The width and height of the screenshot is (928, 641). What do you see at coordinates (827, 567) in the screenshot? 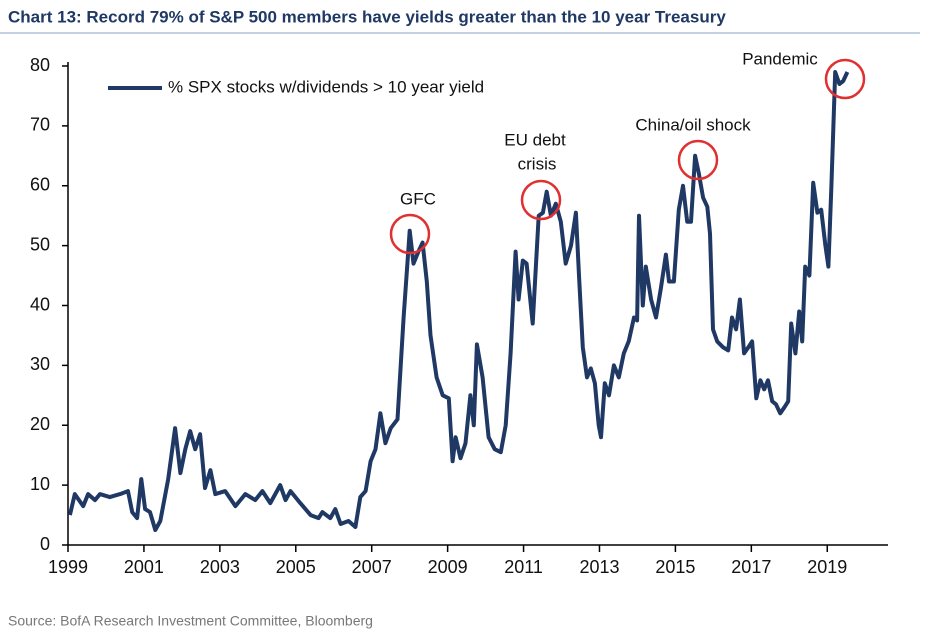
I see `x-tick-label: 2019` at bounding box center [827, 567].